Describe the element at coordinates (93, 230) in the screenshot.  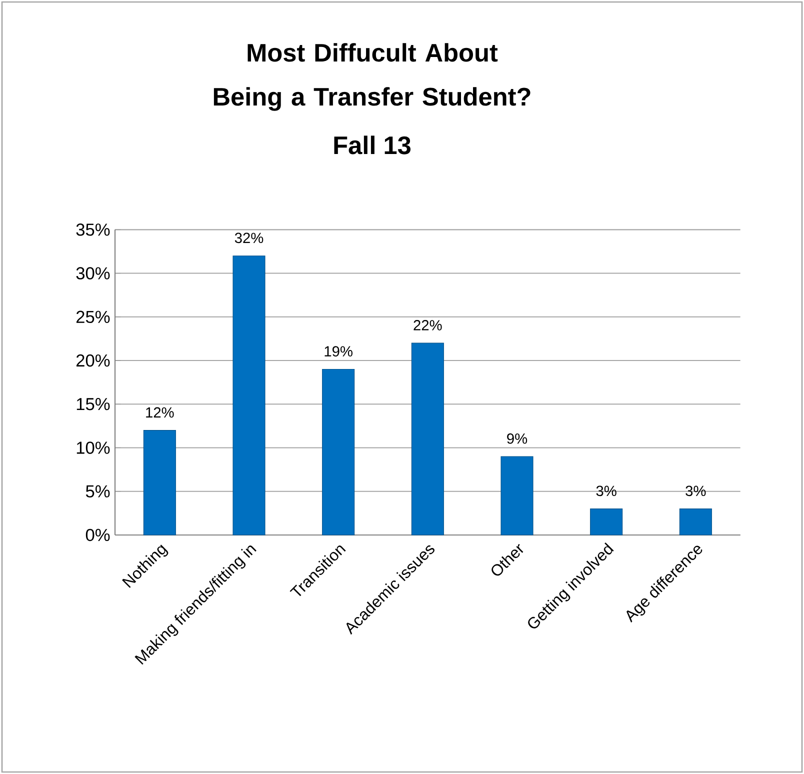
I see `y-tick-label: 35%` at that location.